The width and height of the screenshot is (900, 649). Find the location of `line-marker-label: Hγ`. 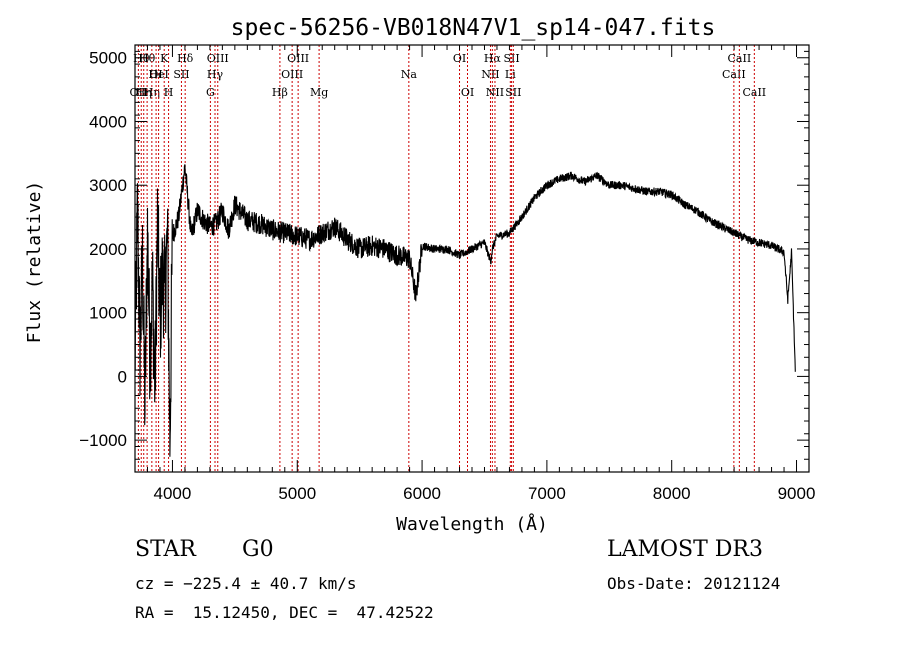

line-marker-label: Hγ is located at coordinates (215, 74).